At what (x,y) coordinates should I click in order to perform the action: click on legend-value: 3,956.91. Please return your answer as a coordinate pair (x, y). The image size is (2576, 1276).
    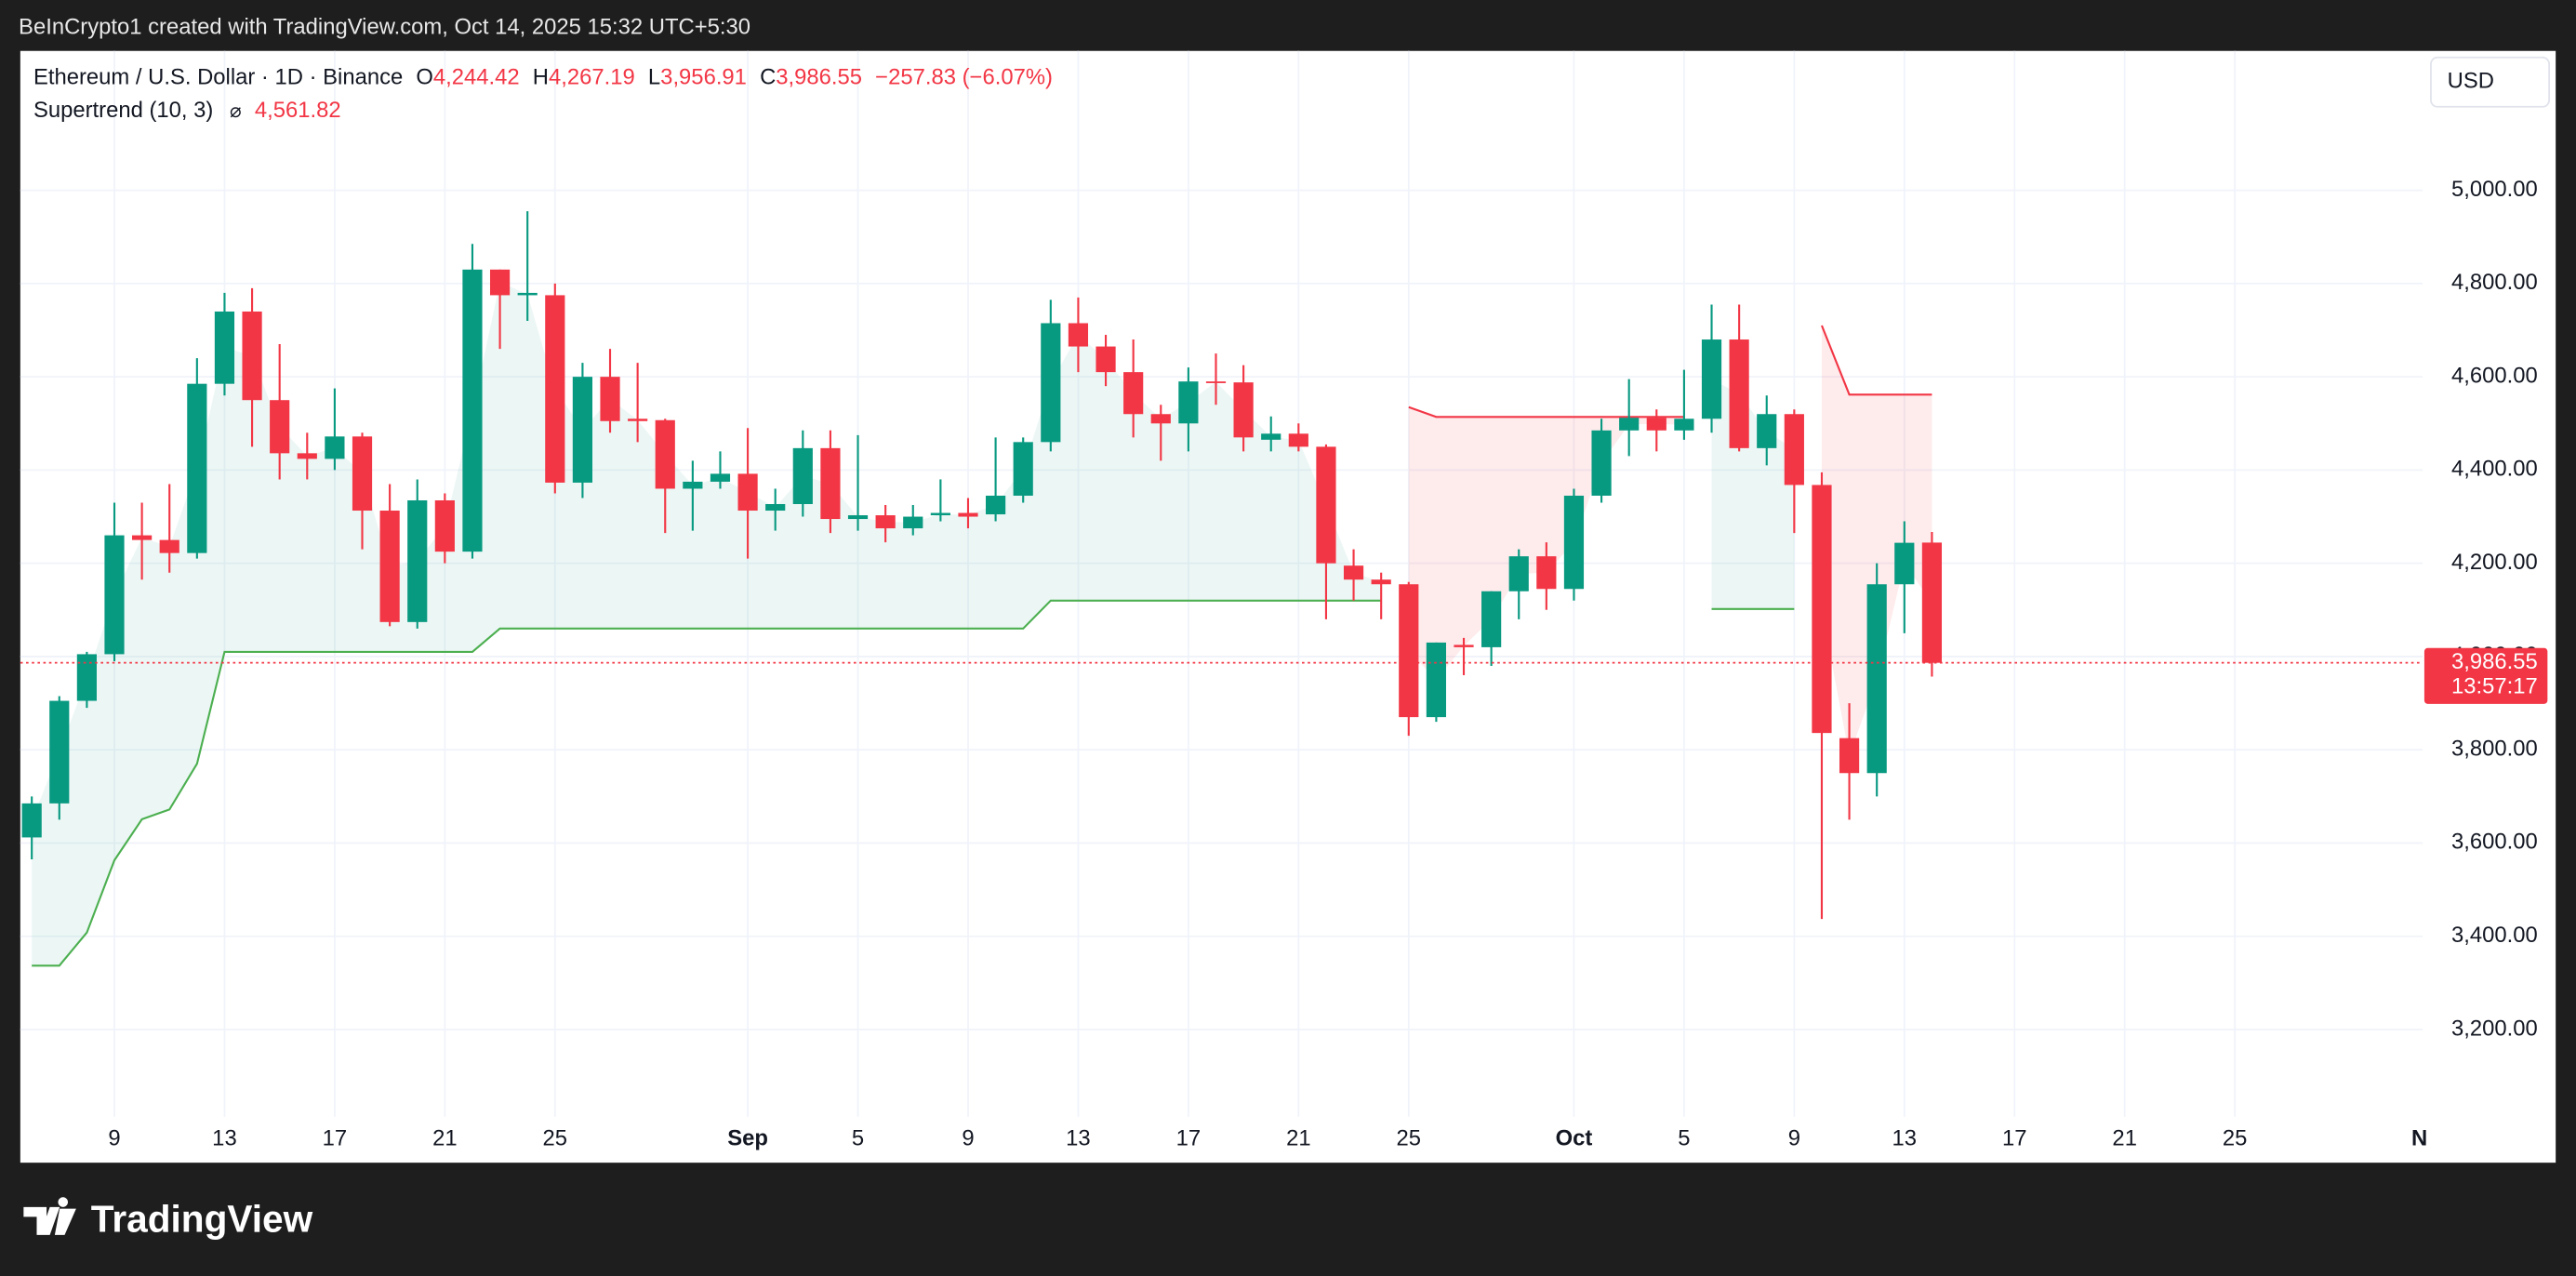
    Looking at the image, I should click on (703, 77).